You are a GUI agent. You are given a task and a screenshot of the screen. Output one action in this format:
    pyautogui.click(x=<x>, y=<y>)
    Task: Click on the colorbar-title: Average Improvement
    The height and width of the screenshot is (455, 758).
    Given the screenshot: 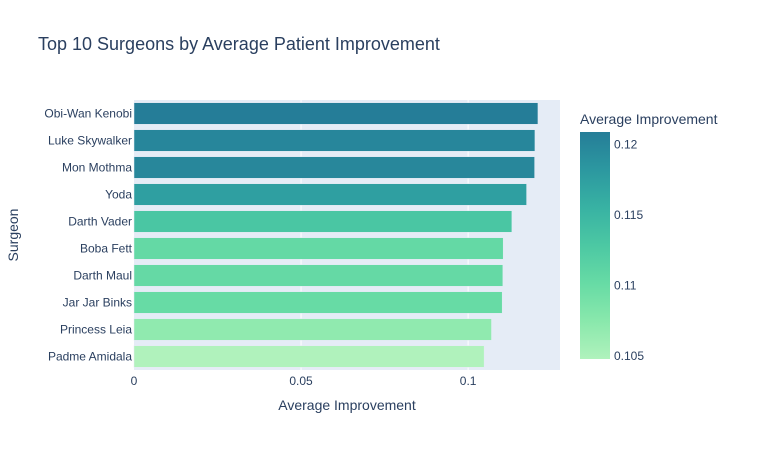 What is the action you would take?
    pyautogui.click(x=649, y=119)
    